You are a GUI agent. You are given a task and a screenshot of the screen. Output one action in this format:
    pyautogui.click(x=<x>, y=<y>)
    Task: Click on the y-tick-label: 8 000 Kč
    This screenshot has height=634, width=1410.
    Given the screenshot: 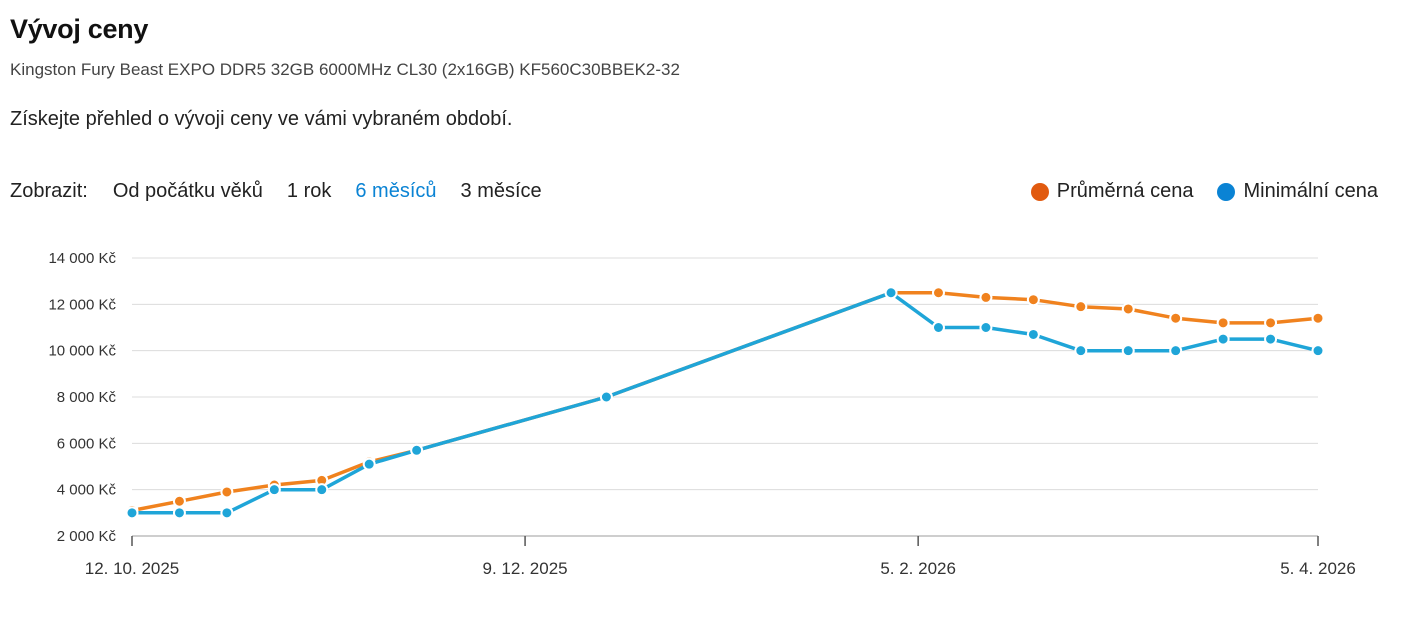 What is the action you would take?
    pyautogui.click(x=87, y=397)
    